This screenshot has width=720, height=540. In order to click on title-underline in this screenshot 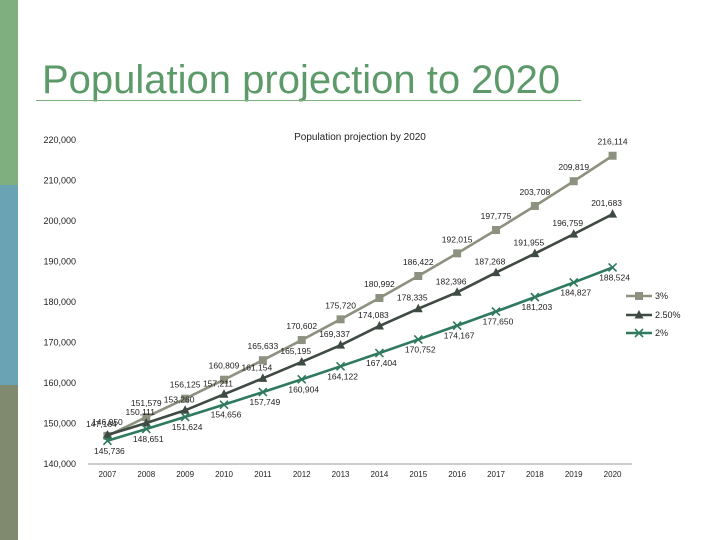, I will do `click(308, 100)`.